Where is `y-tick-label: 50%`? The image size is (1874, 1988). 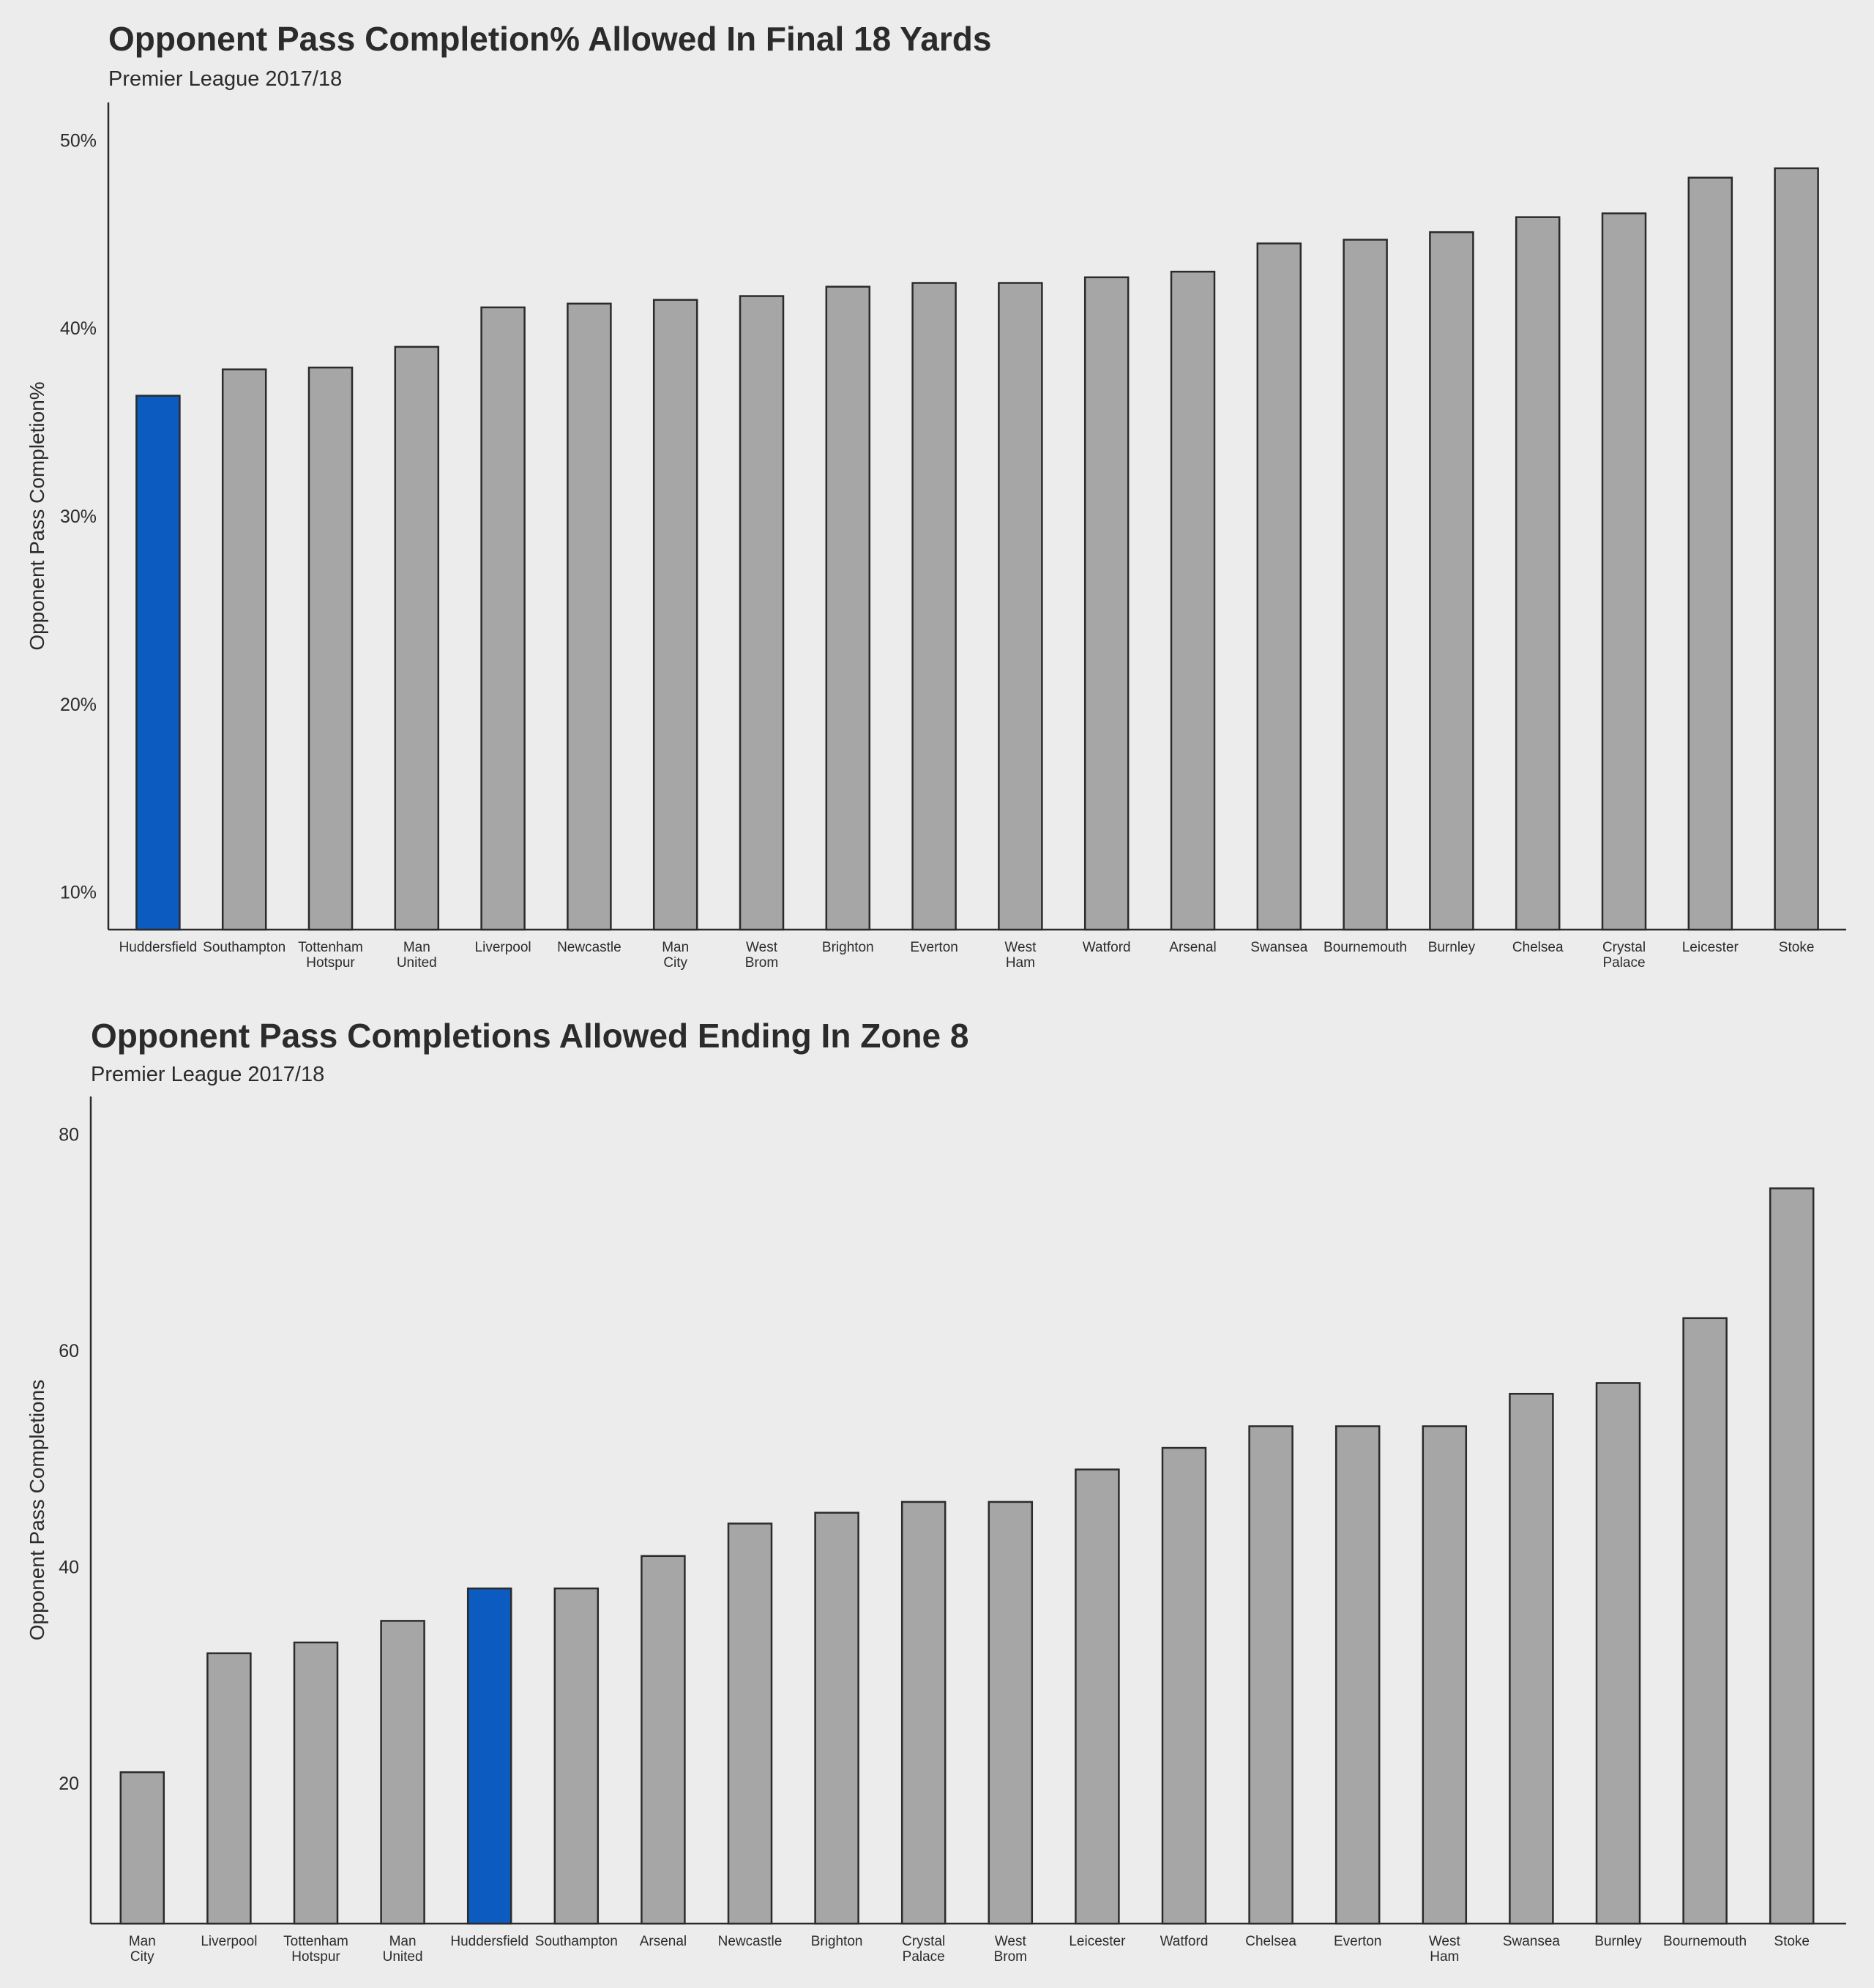
y-tick-label: 50% is located at coordinates (78, 140).